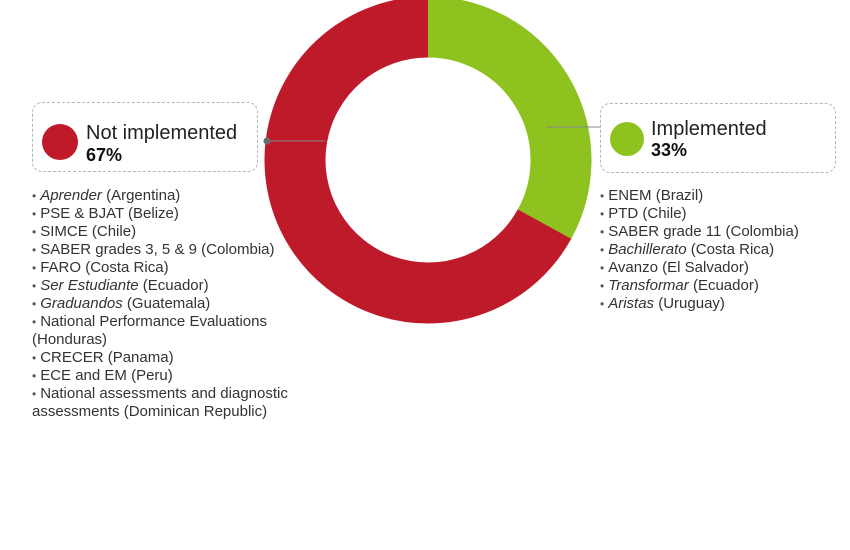  Describe the element at coordinates (623, 213) in the screenshot. I see `implemented-item-name: PTD` at that location.